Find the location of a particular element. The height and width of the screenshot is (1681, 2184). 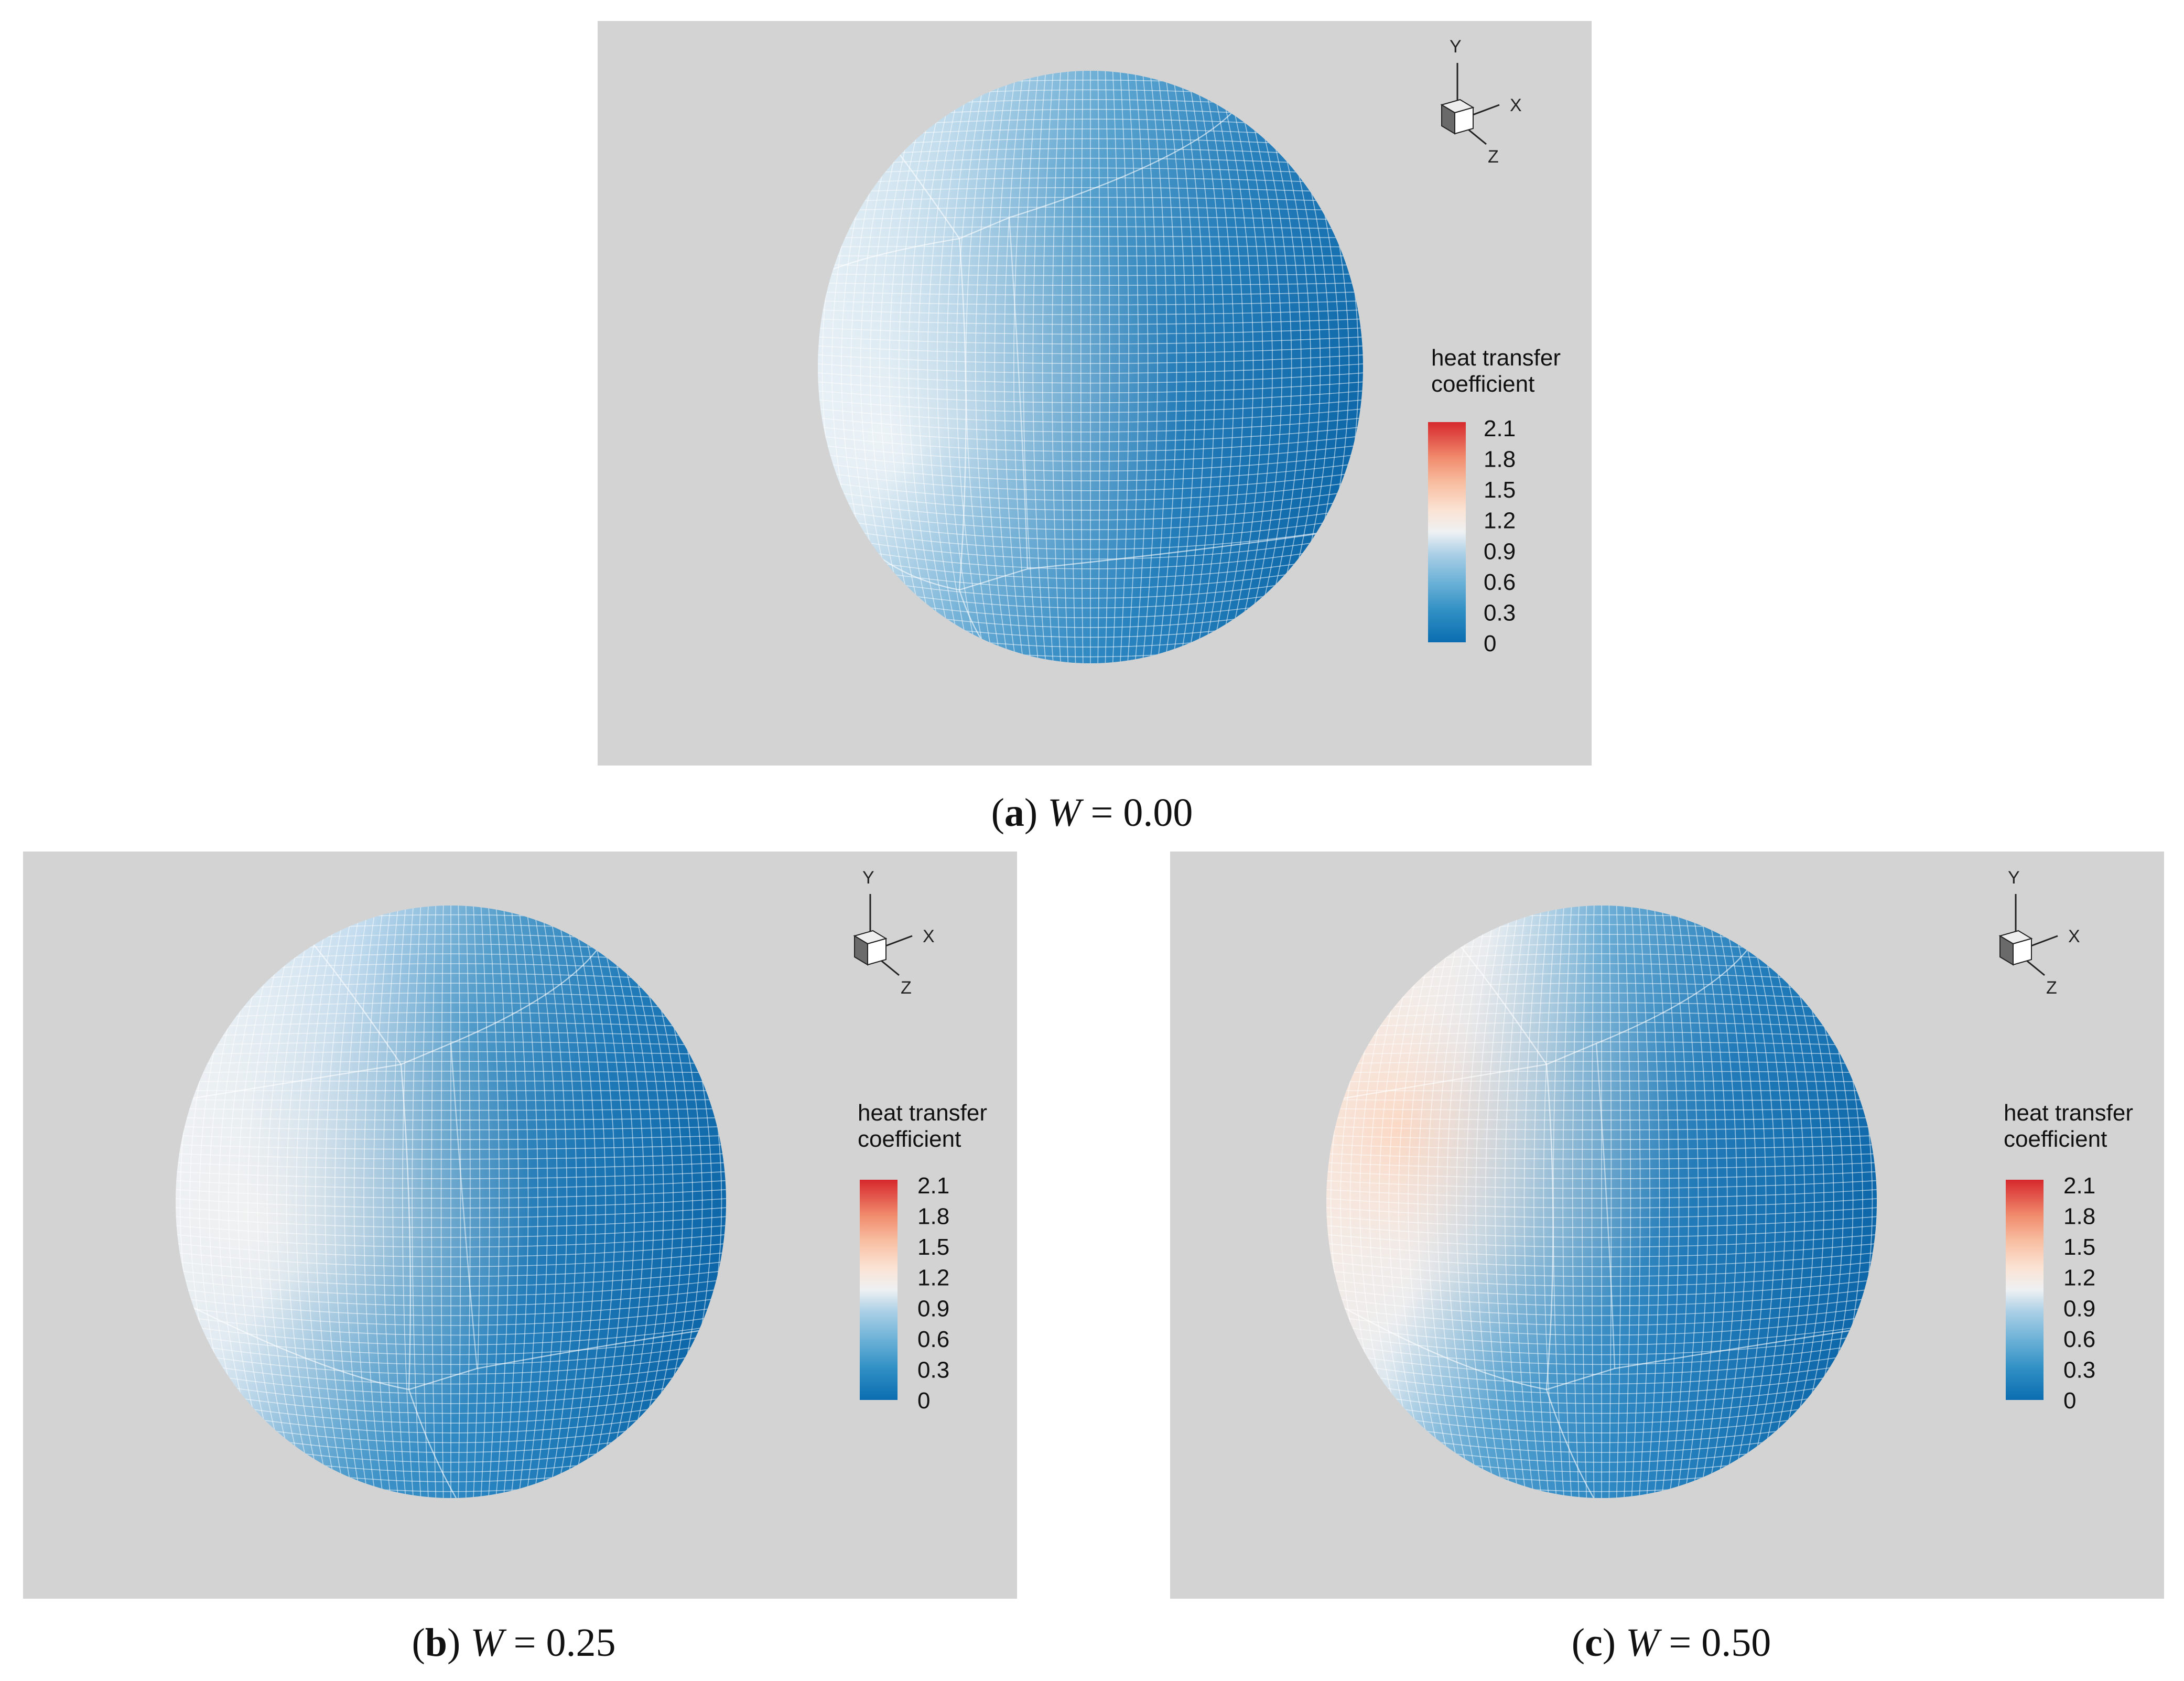

caption-b: (b) W = 0.25 is located at coordinates (513, 1643).